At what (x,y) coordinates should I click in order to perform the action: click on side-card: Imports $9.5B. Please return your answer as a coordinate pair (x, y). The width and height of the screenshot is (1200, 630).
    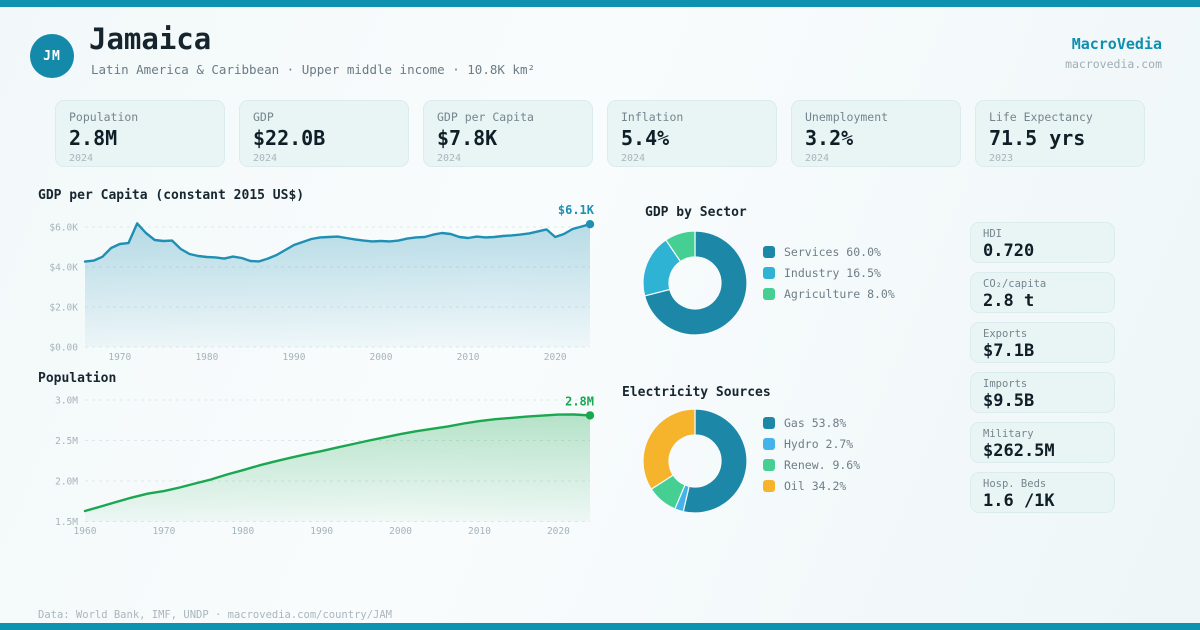
    Looking at the image, I should click on (1042, 392).